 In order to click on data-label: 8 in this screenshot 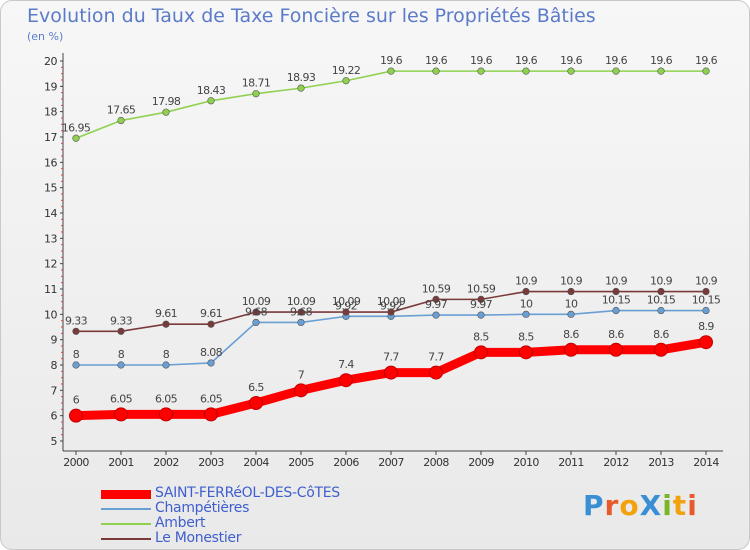, I will do `click(76, 354)`.